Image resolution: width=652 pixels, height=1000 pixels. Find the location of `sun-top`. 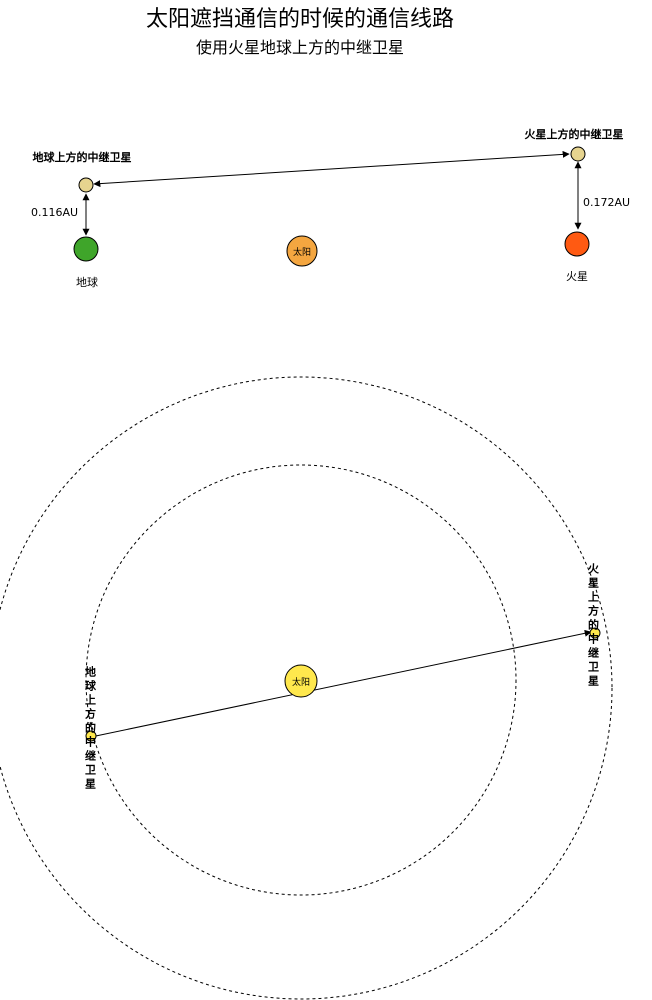

sun-top is located at coordinates (302, 251).